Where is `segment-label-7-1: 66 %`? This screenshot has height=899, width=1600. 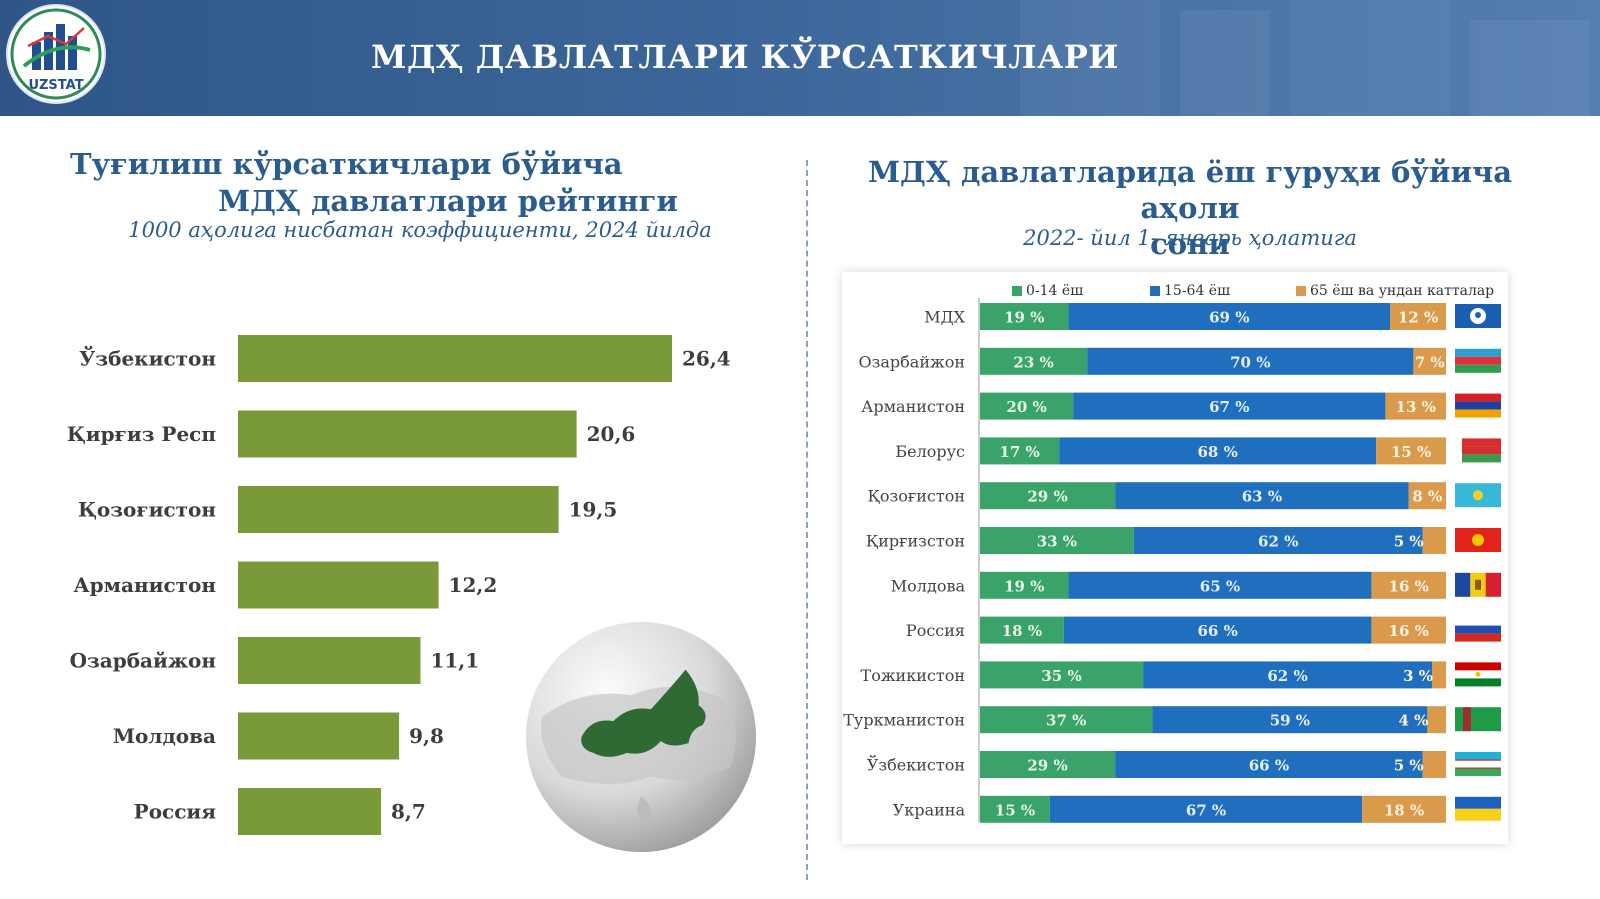
segment-label-7-1: 66 % is located at coordinates (1217, 631).